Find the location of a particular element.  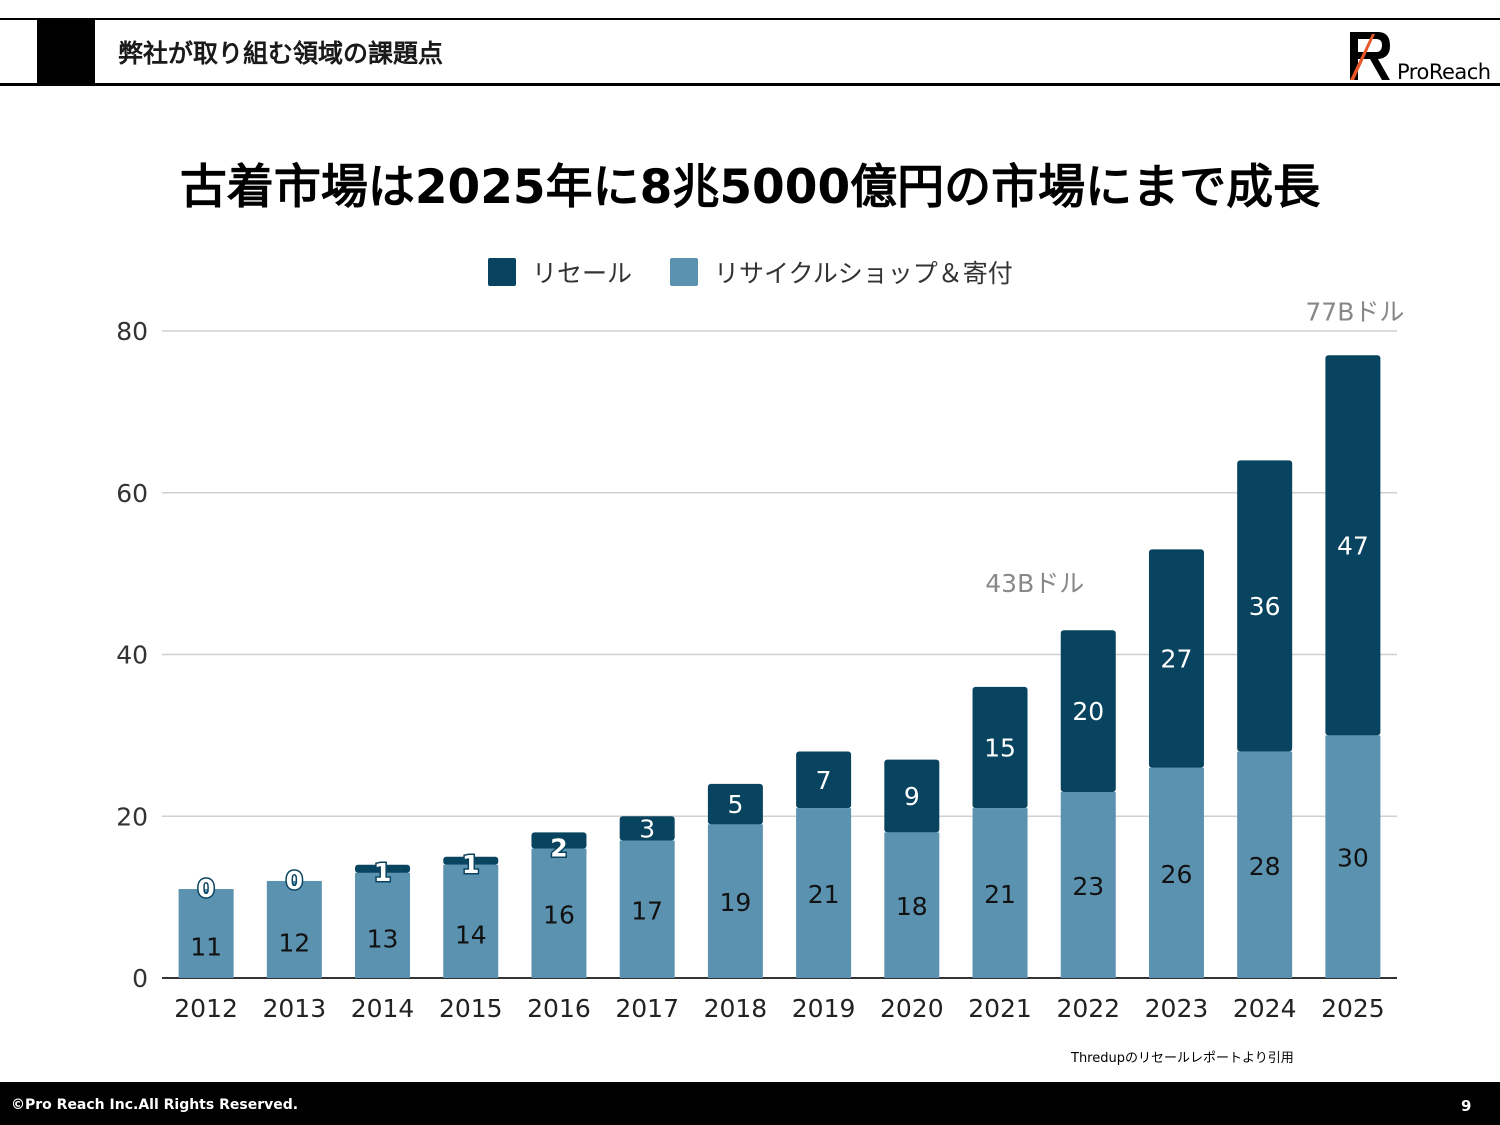

data-label-thrift: 13 is located at coordinates (383, 938).